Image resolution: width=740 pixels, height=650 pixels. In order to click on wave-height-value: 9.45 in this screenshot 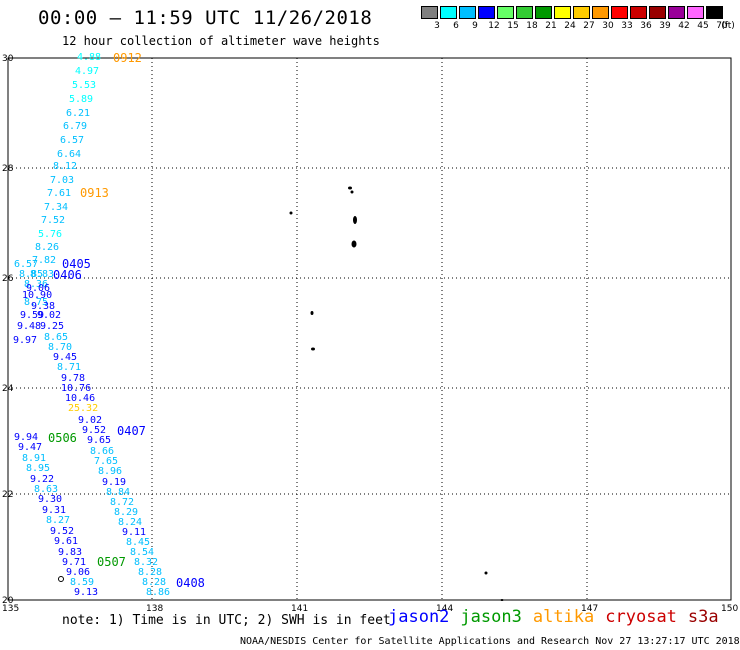, I will do `click(65, 357)`.